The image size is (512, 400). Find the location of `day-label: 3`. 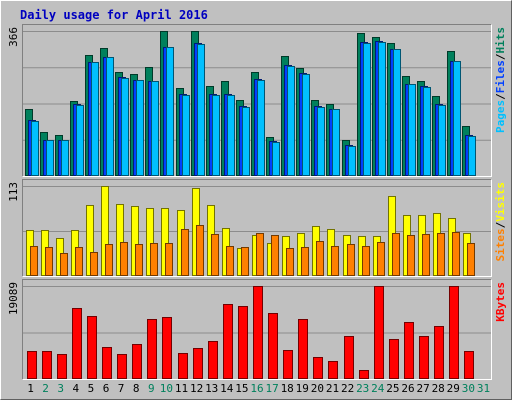

day-label: 3 is located at coordinates (60, 388).